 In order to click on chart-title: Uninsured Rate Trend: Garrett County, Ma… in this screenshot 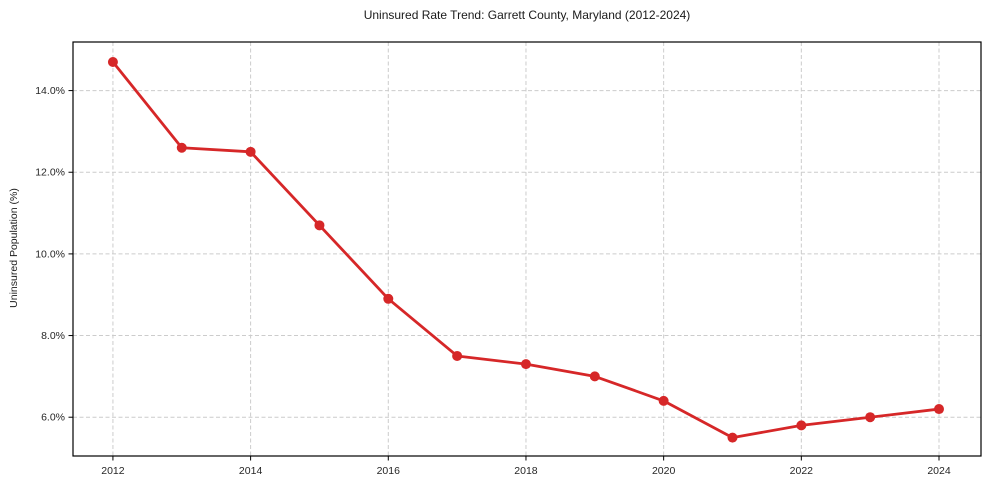, I will do `click(527, 15)`.